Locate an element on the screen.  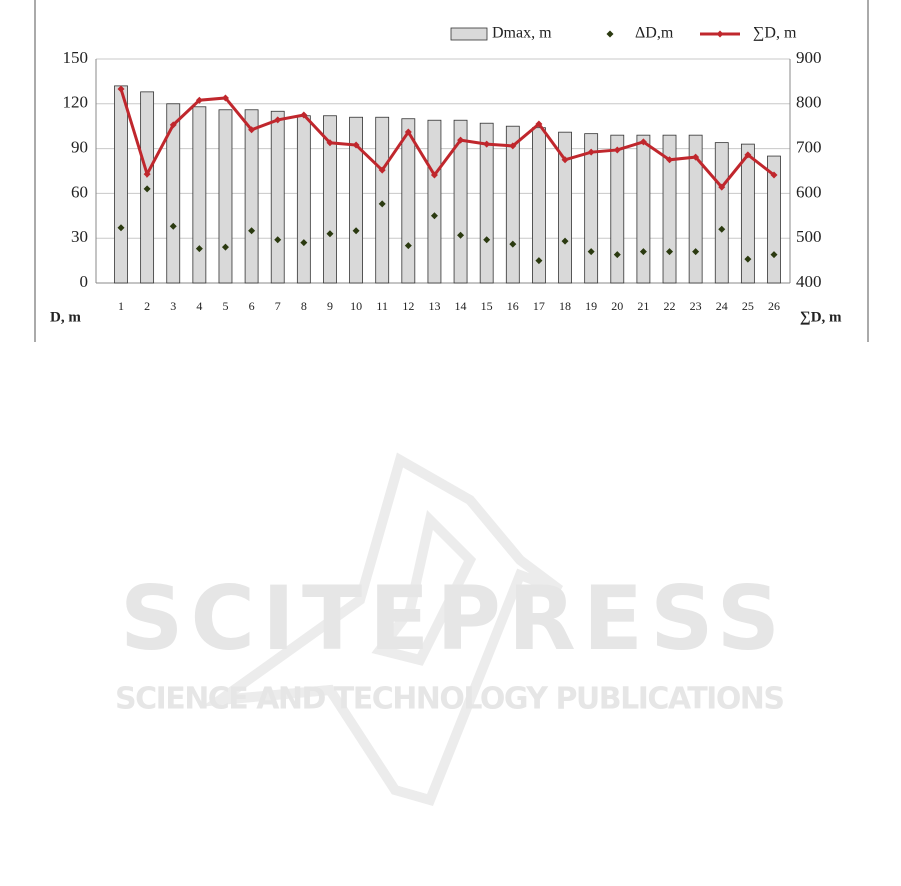
y2-tick-label: 900 is located at coordinates (809, 57).